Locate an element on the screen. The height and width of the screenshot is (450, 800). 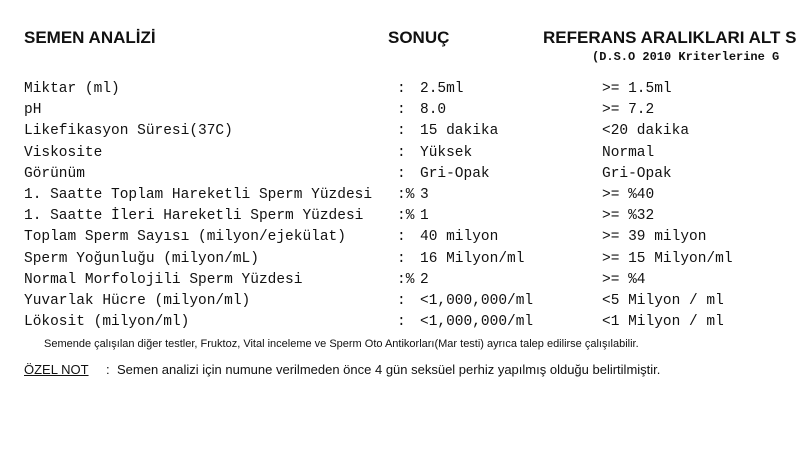
row-label: Yuvarlak Hücre (milyon/ml) is located at coordinates (137, 301).